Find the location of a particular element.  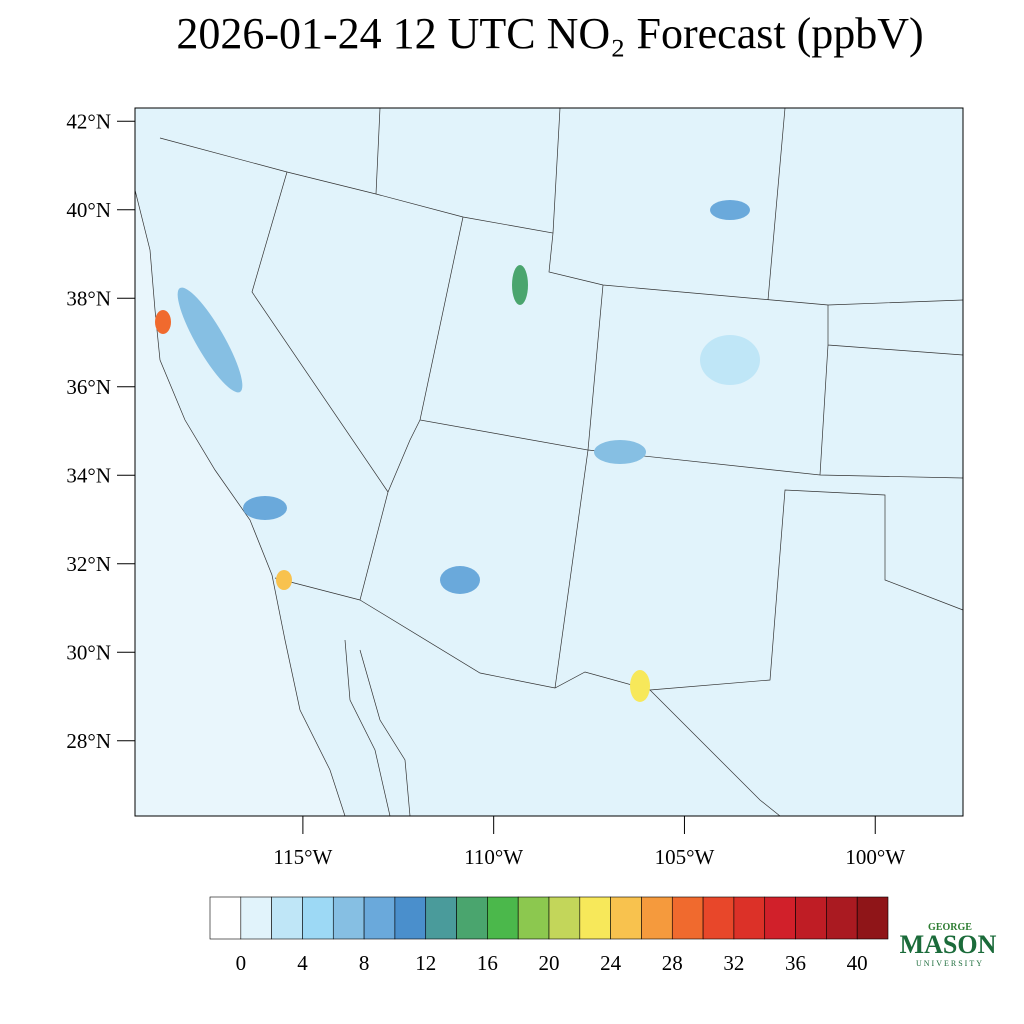

colorbar-label: 36 is located at coordinates (795, 963).